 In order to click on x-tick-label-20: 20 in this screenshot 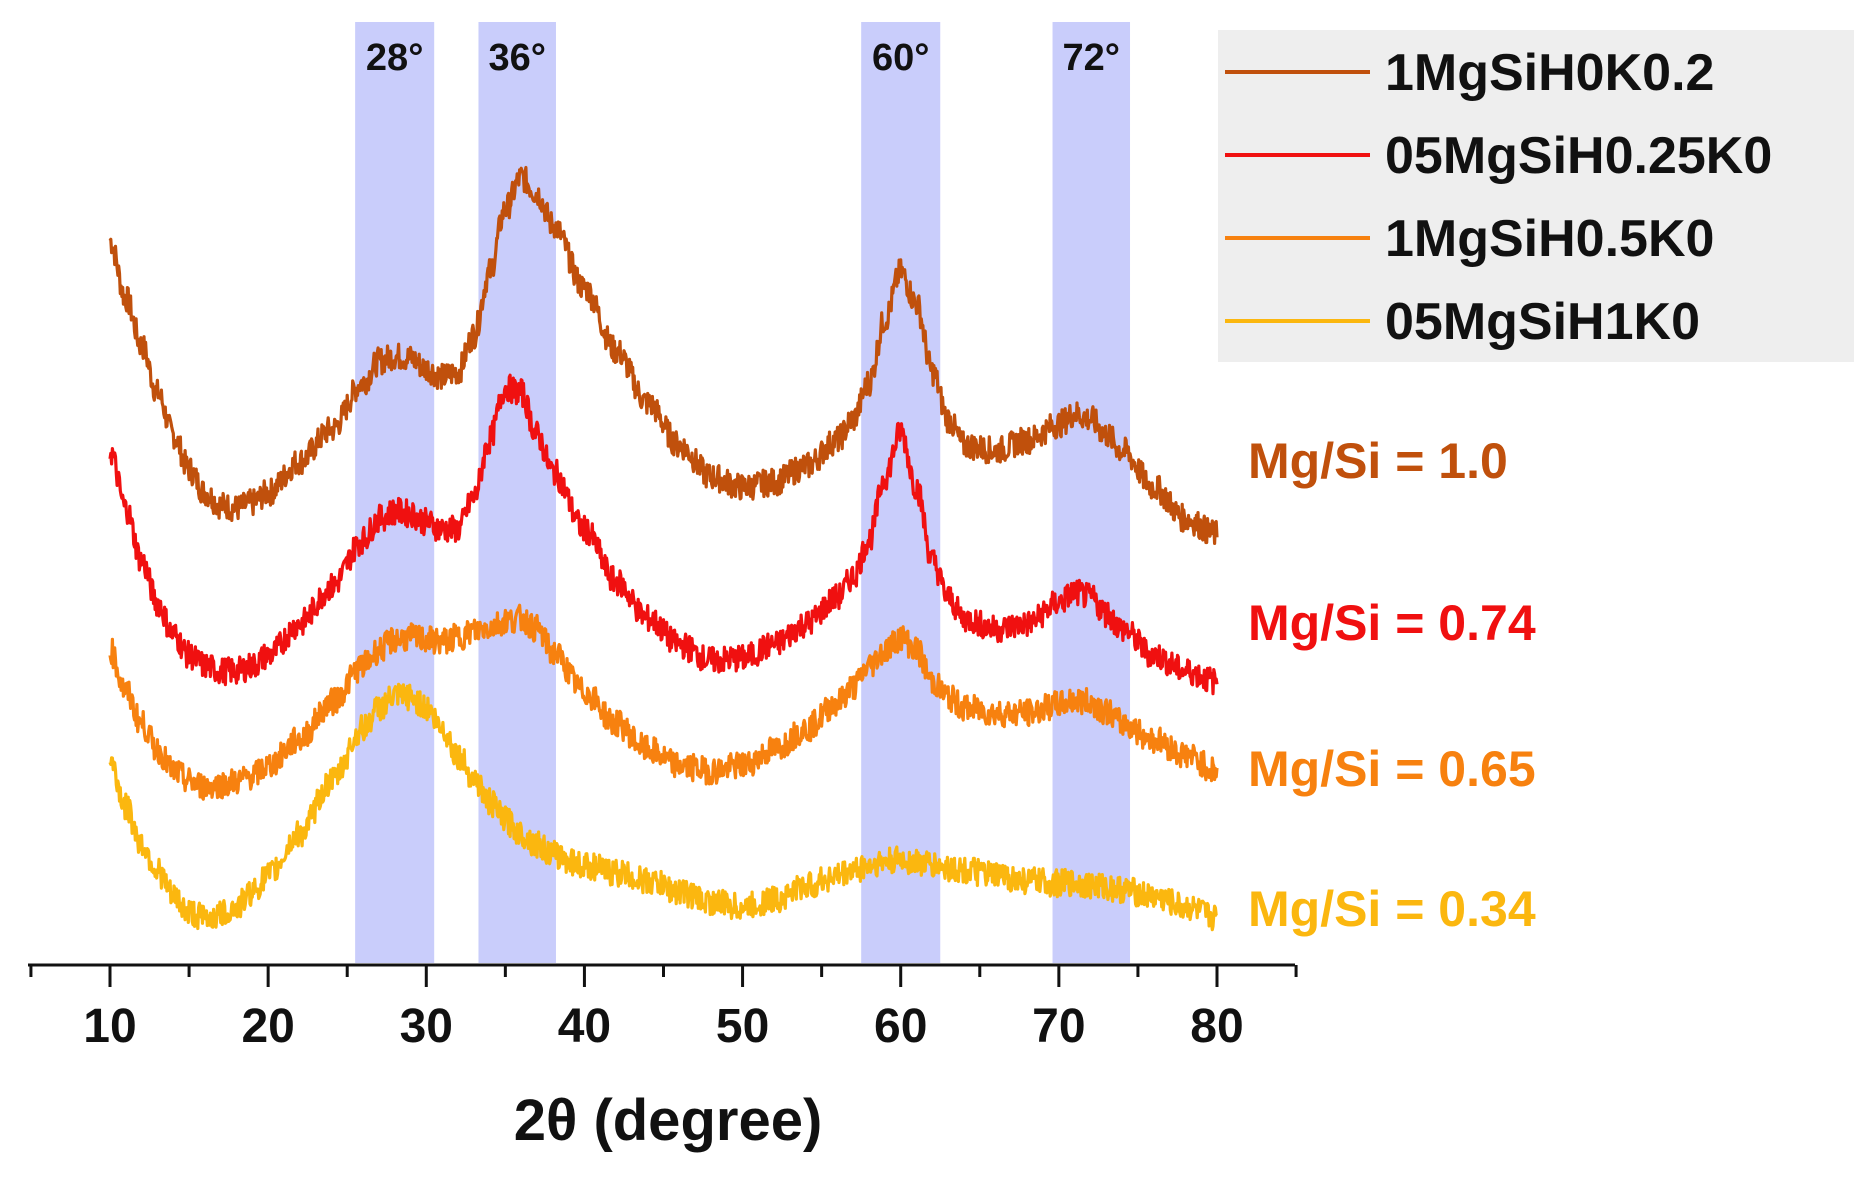, I will do `click(267, 1026)`.